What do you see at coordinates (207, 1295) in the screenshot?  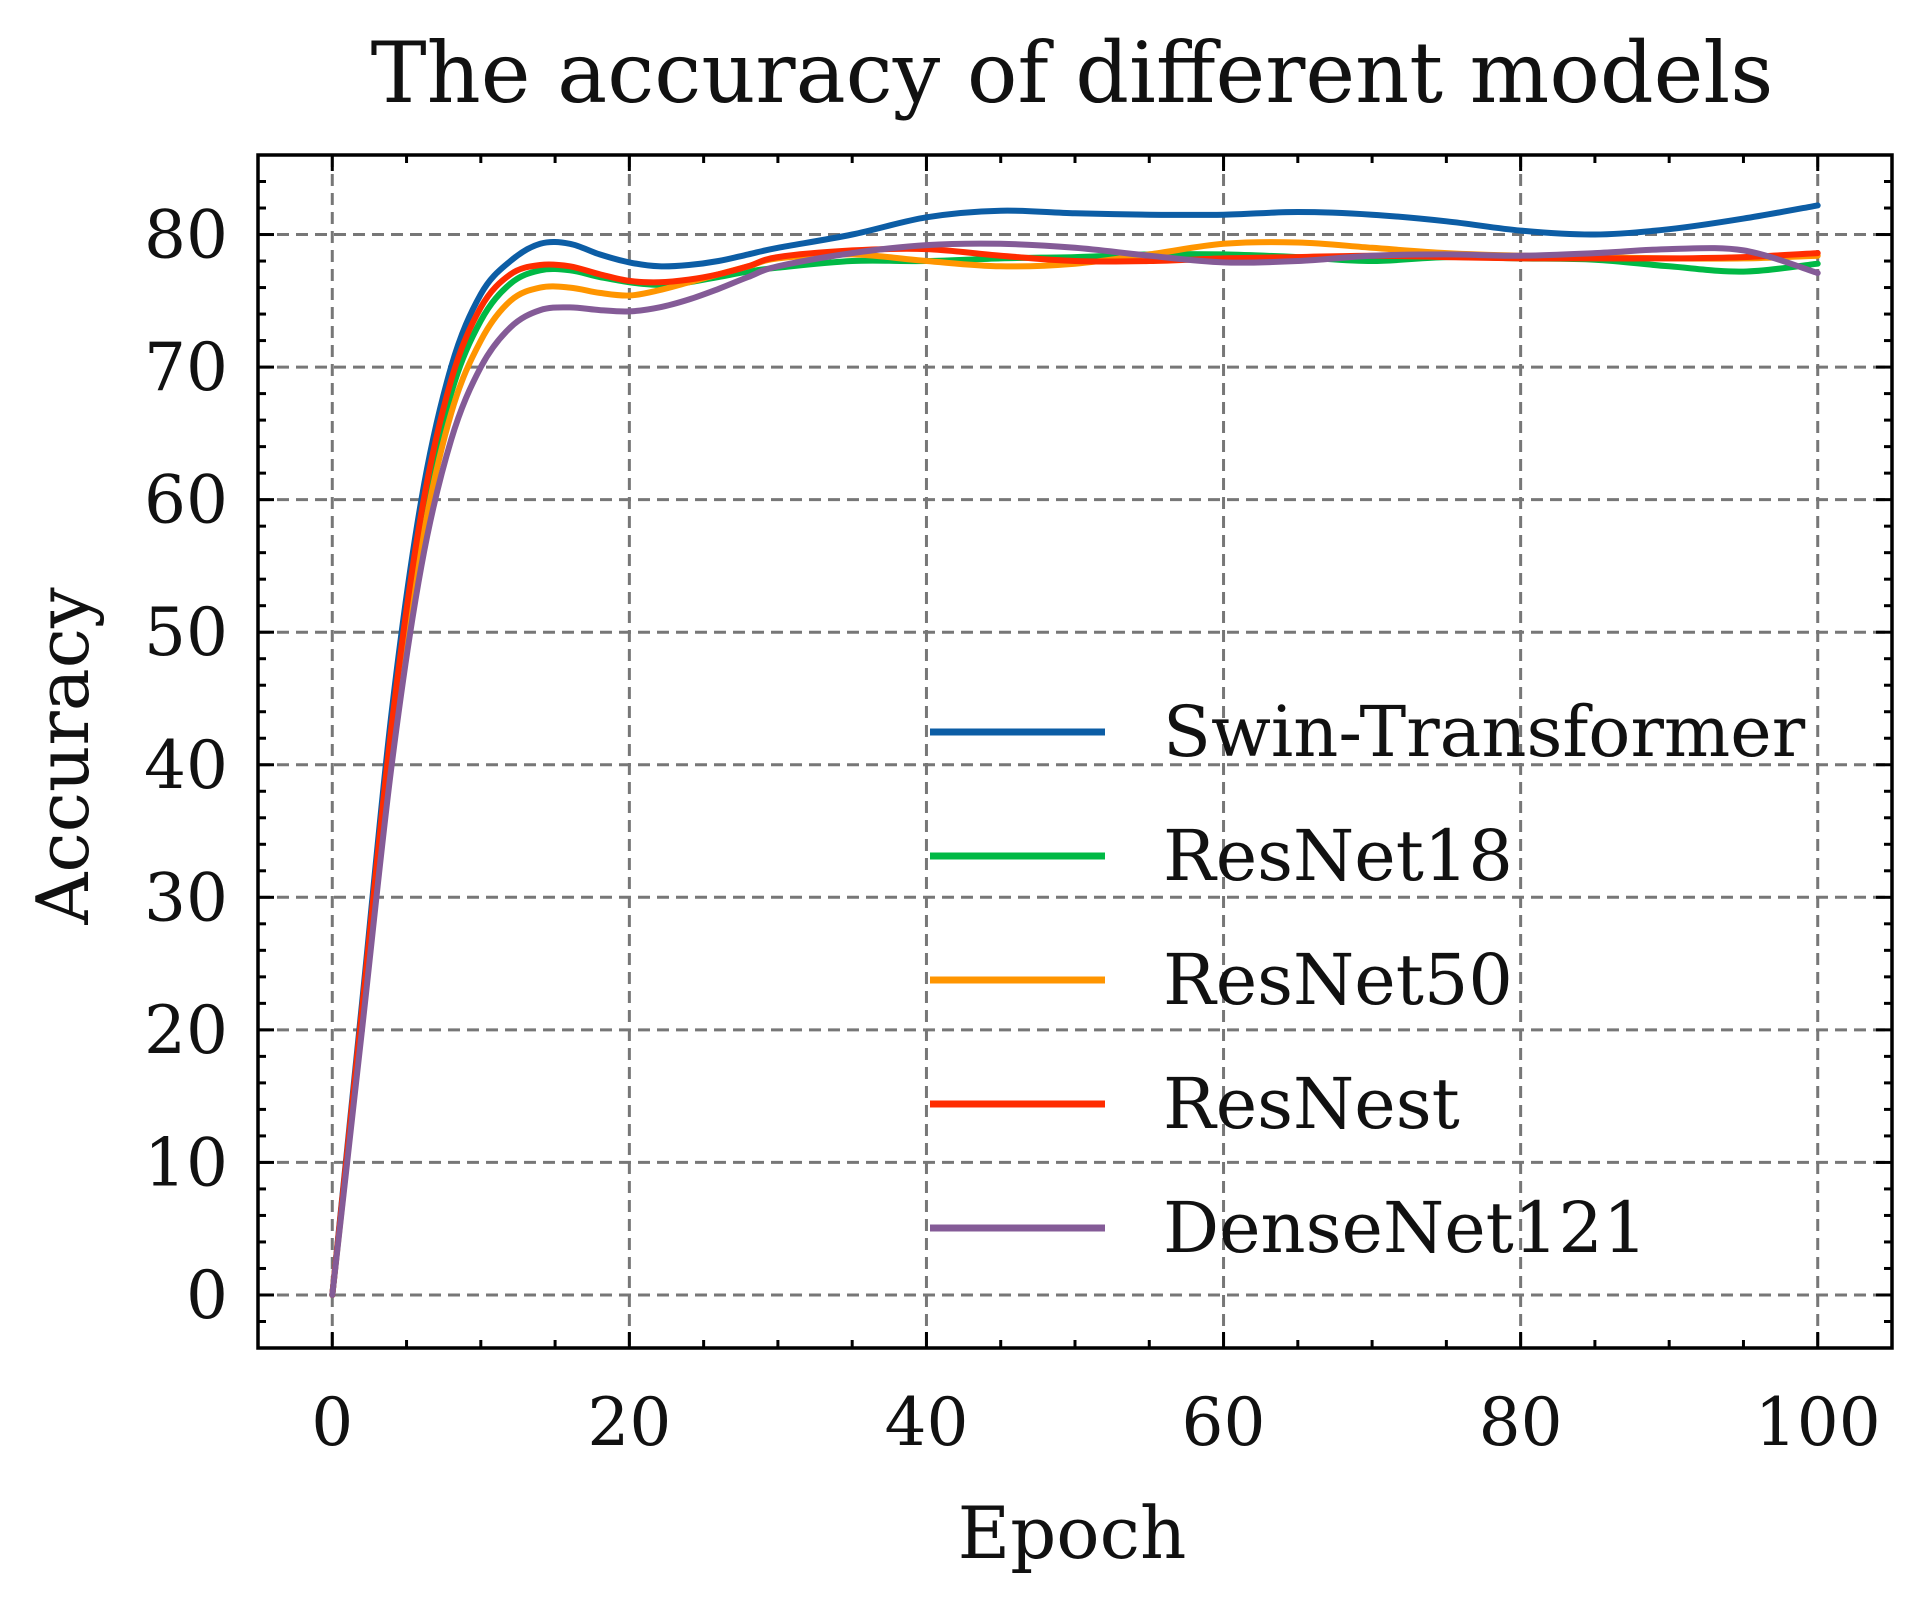 I see `y-tick-label: 0` at bounding box center [207, 1295].